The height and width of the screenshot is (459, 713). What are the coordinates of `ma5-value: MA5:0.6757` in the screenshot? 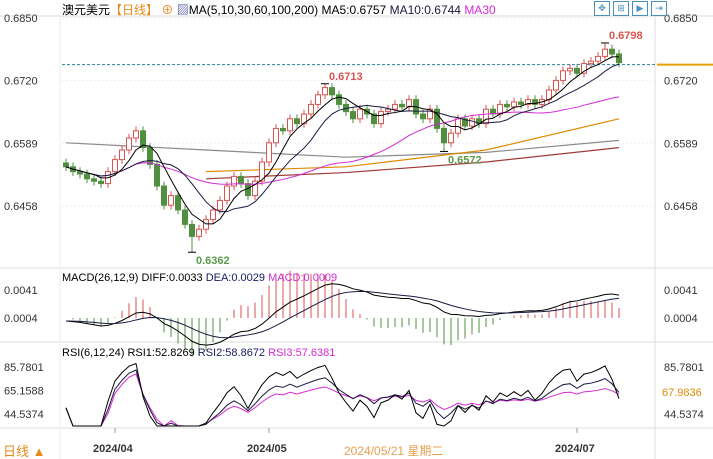 It's located at (354, 10).